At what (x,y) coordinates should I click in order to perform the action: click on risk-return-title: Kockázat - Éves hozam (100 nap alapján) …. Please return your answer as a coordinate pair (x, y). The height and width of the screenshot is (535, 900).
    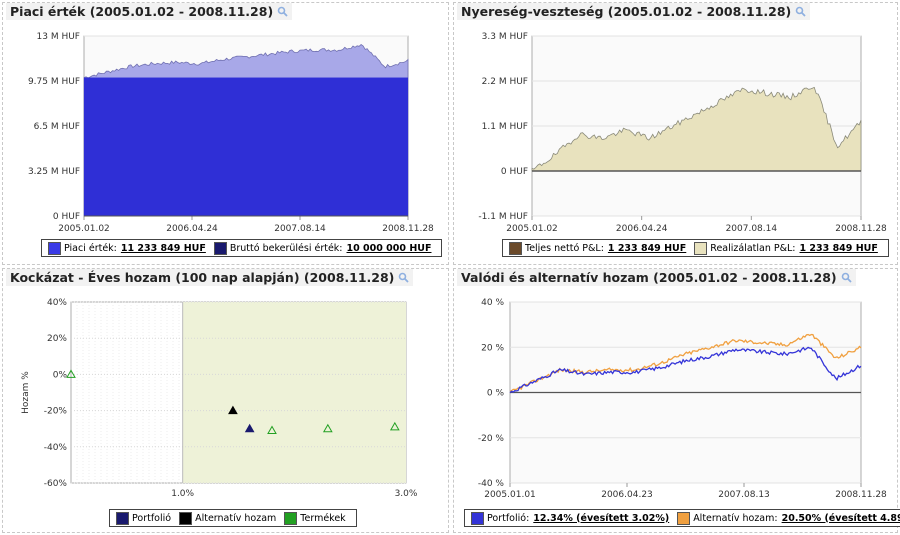
    Looking at the image, I should click on (202, 277).